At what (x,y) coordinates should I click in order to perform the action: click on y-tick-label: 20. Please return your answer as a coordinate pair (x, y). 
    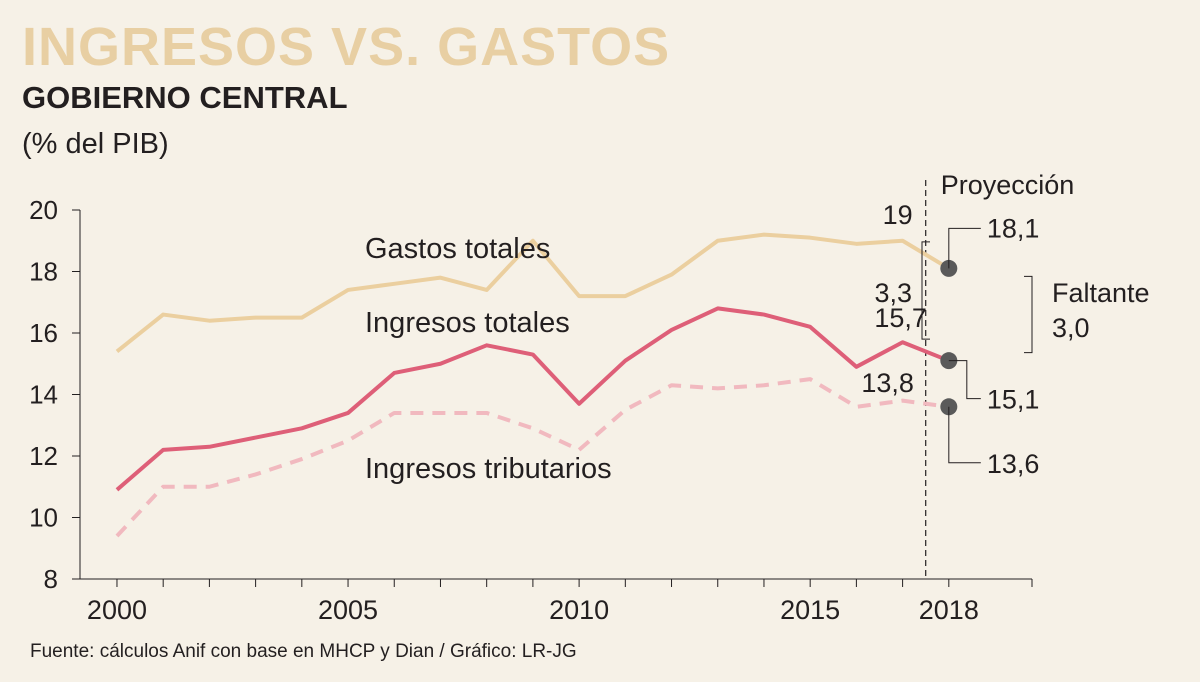
    Looking at the image, I should click on (43, 210).